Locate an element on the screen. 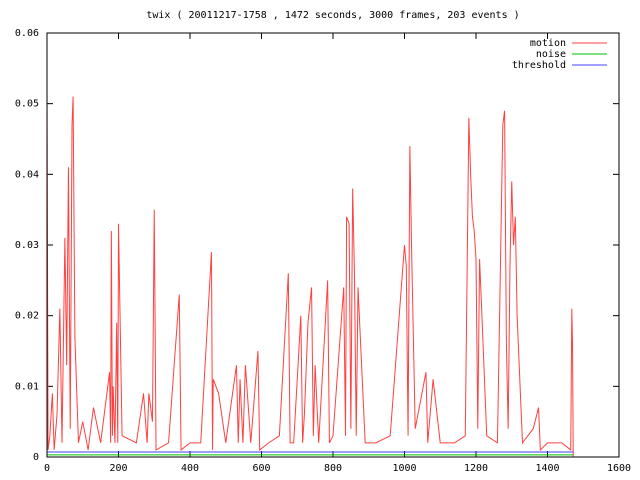 Image resolution: width=640 pixels, height=480 pixels. x-tick-label: 200 is located at coordinates (118, 468).